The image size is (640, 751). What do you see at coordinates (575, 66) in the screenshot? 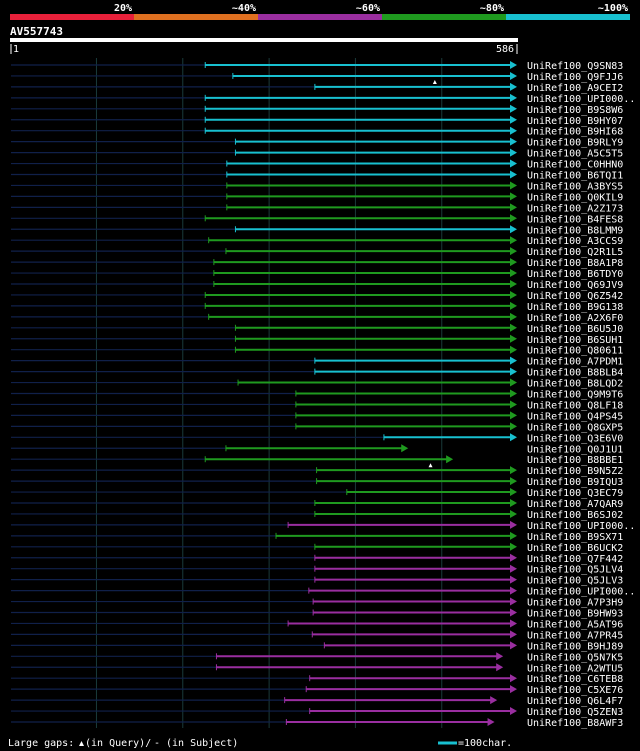
I see `hit-label: UniRef100_Q9SN83` at bounding box center [575, 66].